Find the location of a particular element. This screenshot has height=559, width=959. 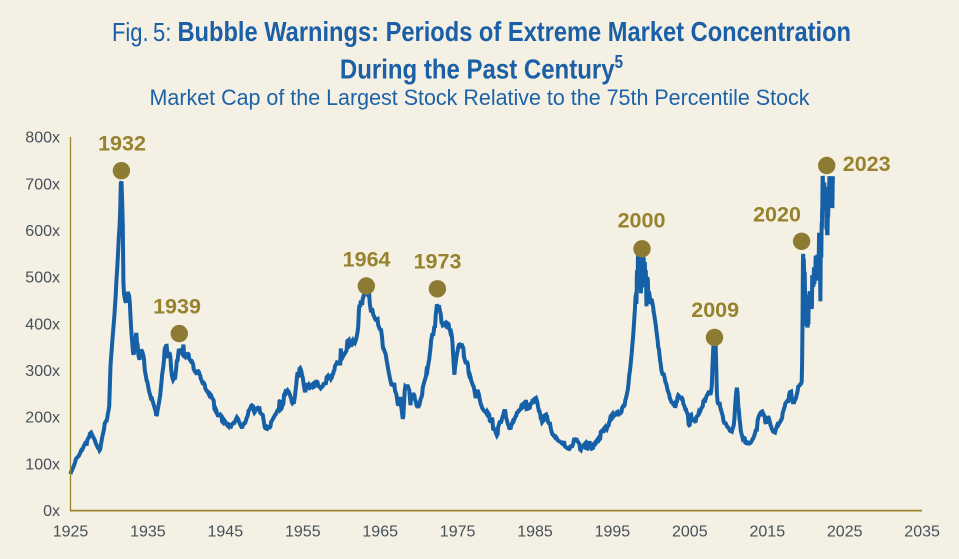

svg-text: 1973 is located at coordinates (438, 262).